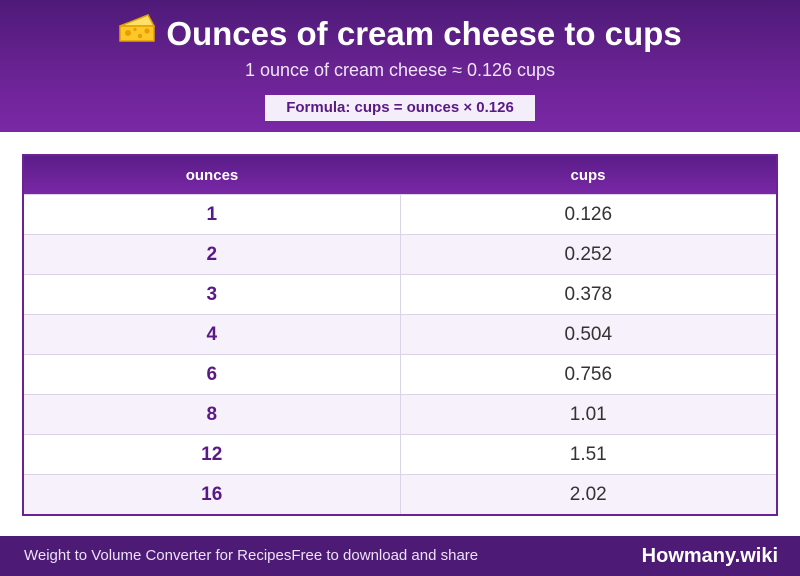 The image size is (800, 576). I want to click on ounces-cell: 6, so click(212, 374).